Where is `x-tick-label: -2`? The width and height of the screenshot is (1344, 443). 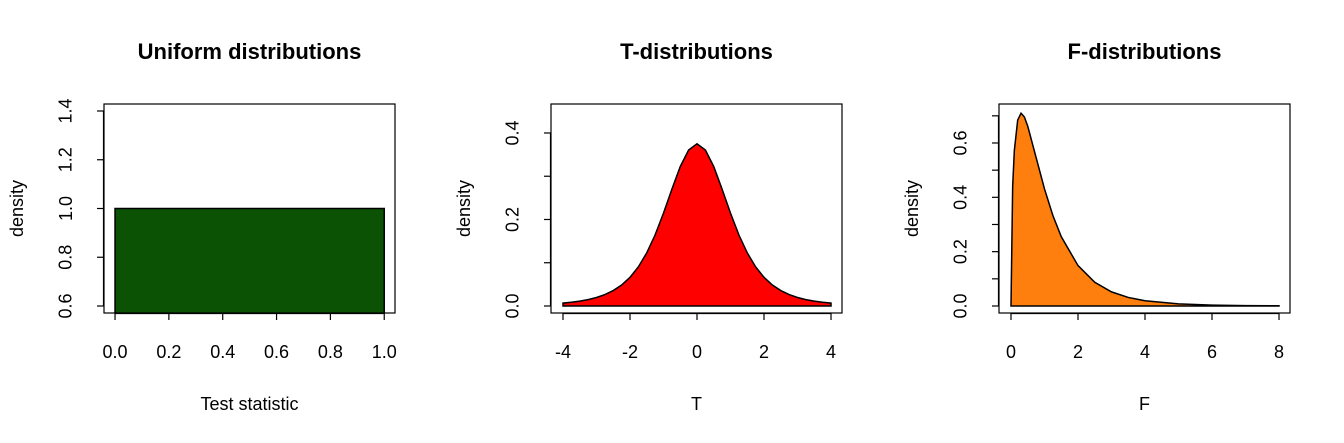
x-tick-label: -2 is located at coordinates (630, 352).